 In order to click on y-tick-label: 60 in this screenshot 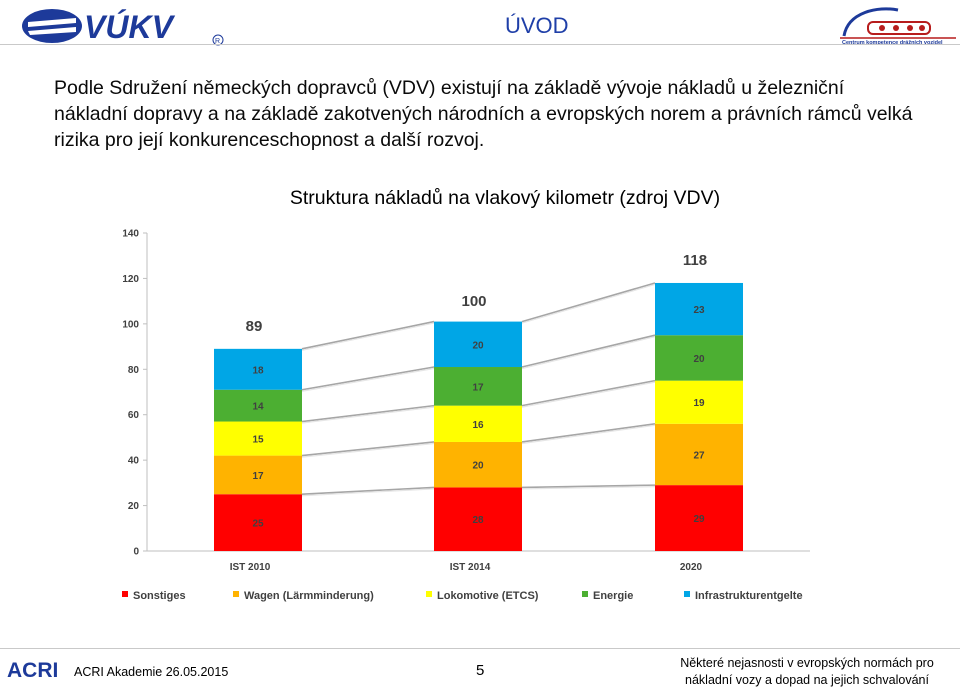, I will do `click(134, 415)`.